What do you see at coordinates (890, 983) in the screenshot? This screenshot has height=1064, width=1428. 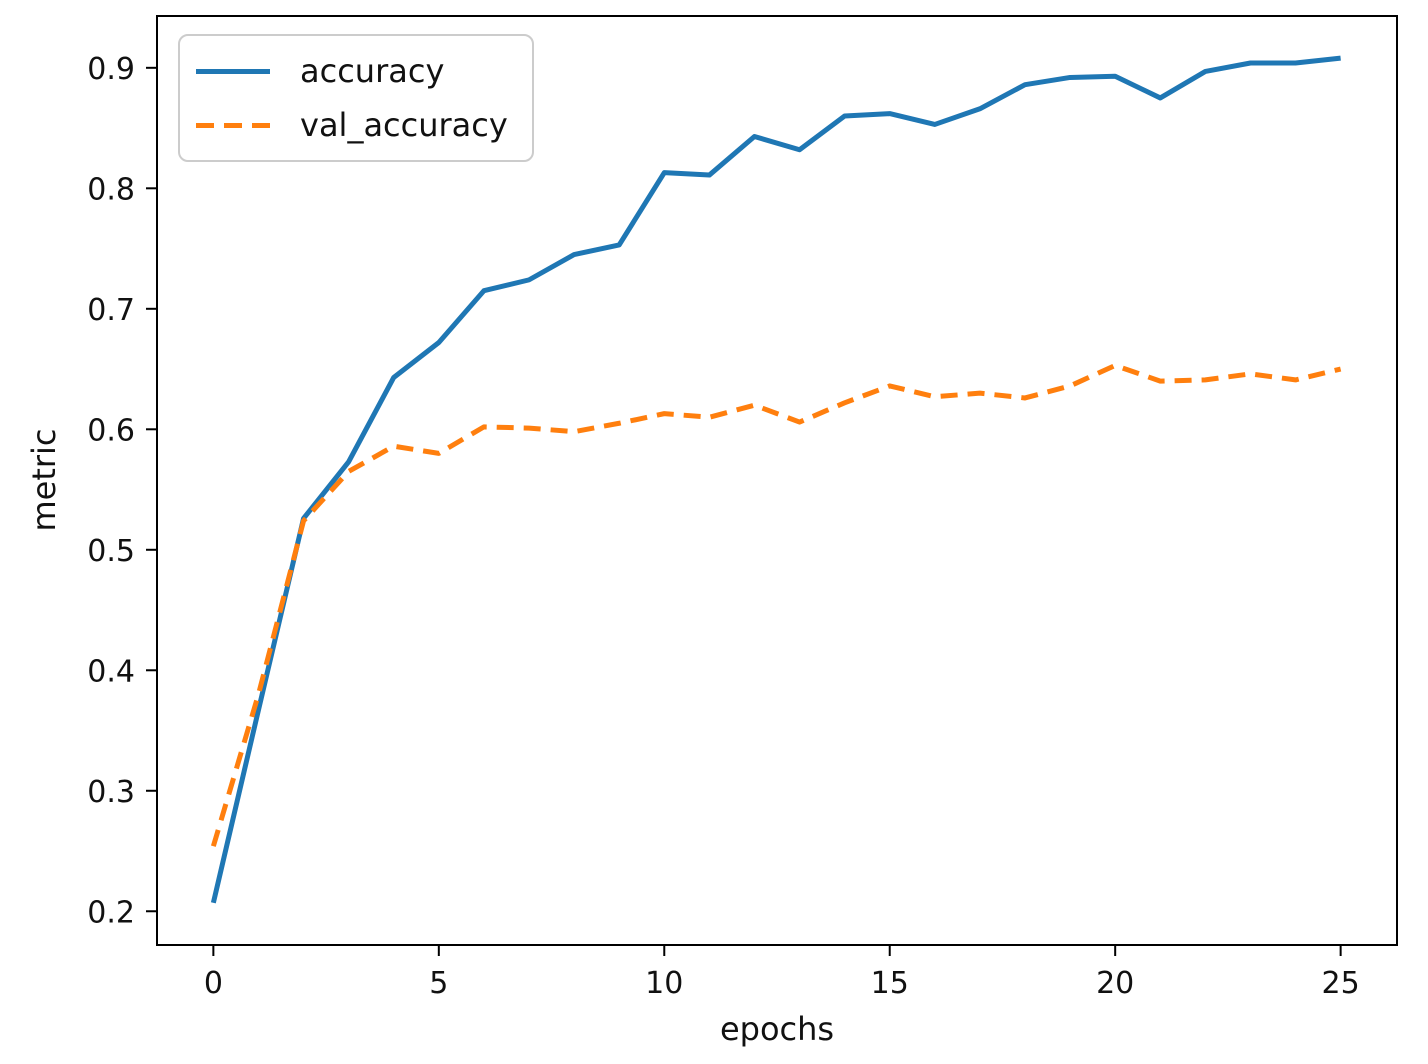 I see `x-axis-tick-label: 15` at bounding box center [890, 983].